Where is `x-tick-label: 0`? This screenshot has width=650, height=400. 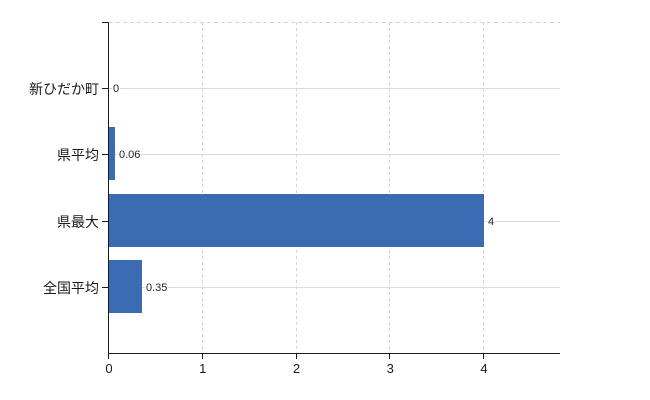 x-tick-label: 0 is located at coordinates (109, 368).